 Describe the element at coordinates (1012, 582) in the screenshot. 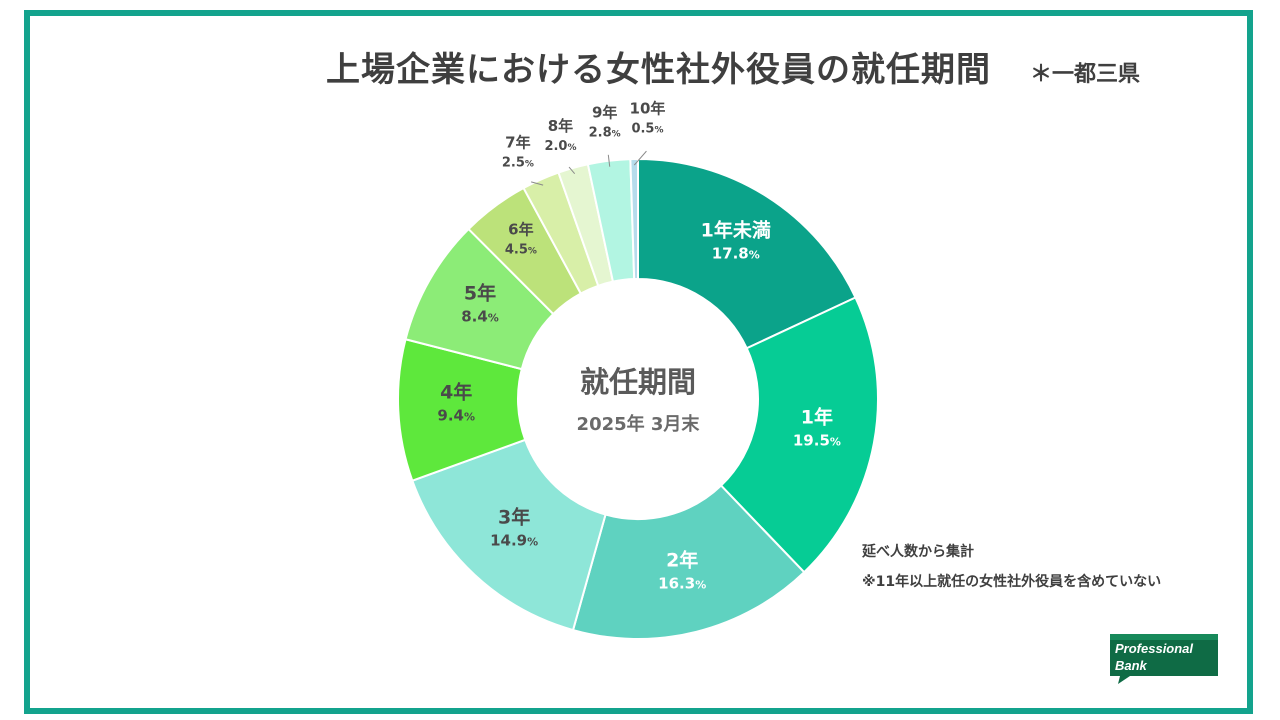

I see `note-excluded: ※11年以上就任の女性社外役員を含めていない` at that location.